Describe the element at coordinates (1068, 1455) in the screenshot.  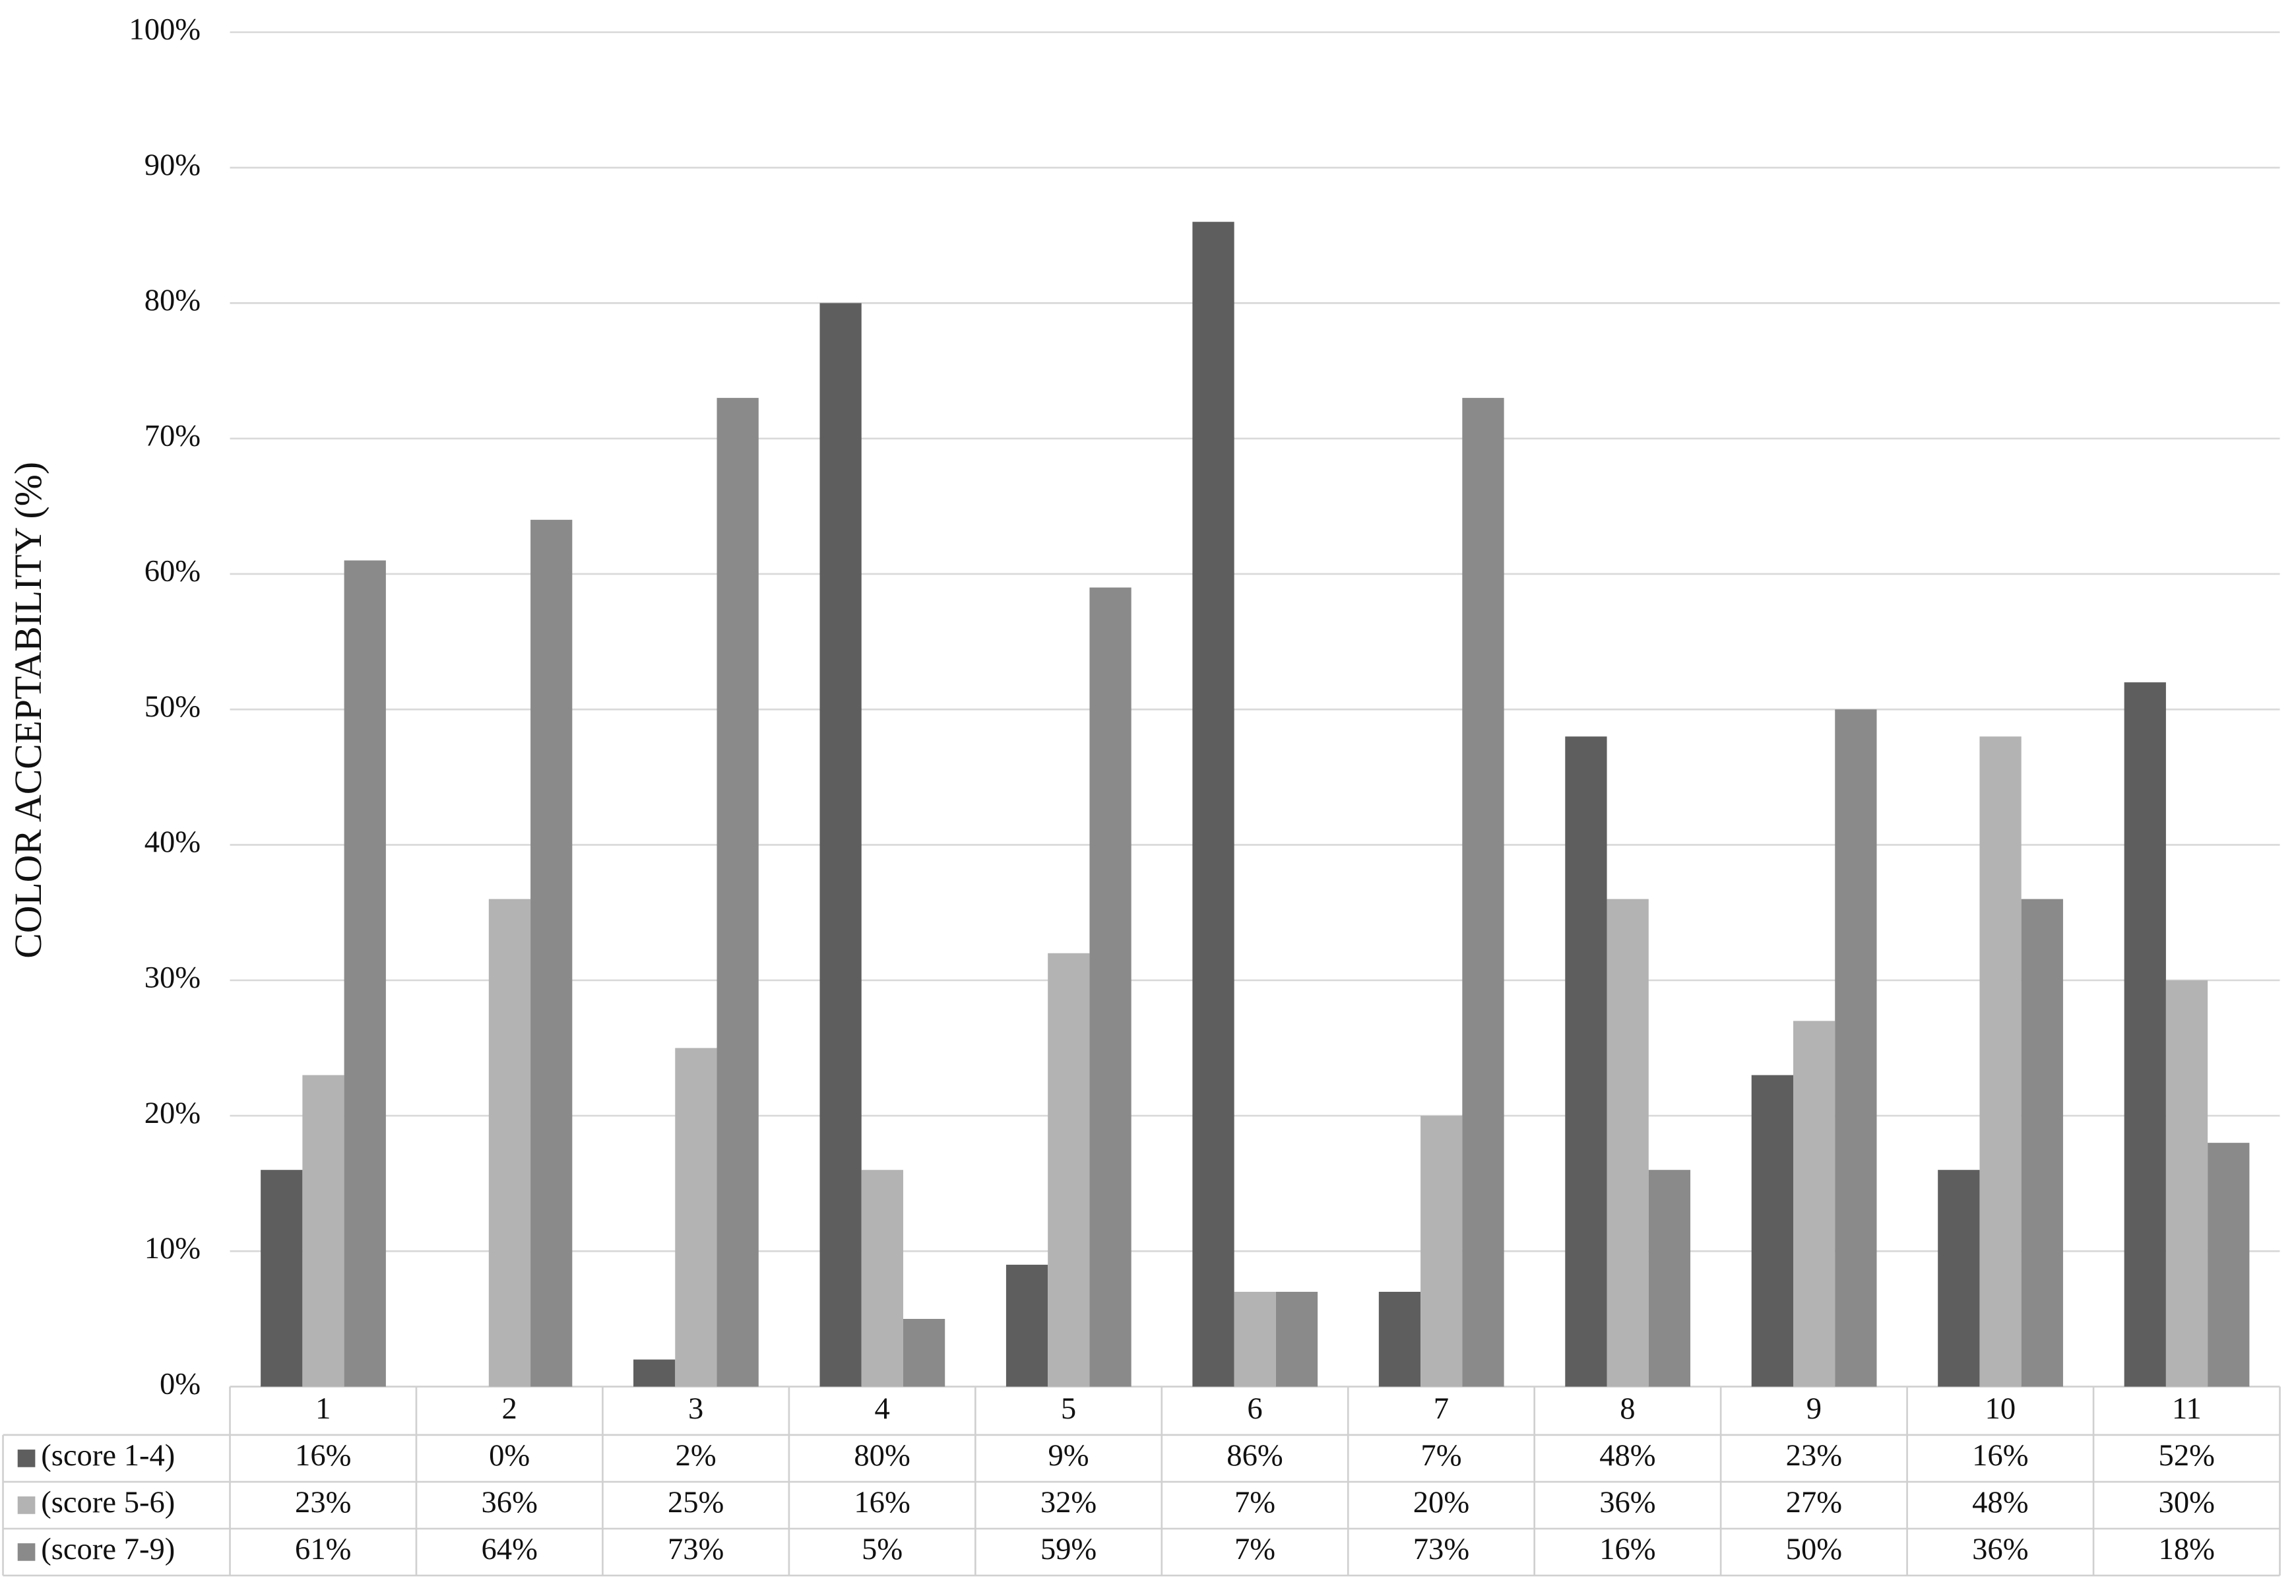
I see `table-value: 9%` at that location.